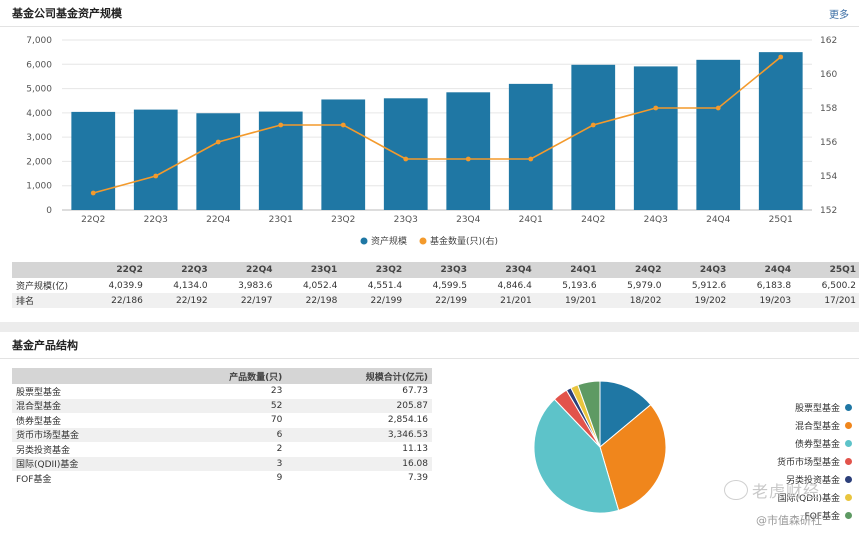 Image resolution: width=859 pixels, height=539 pixels. I want to click on table-cell: 18/202, so click(633, 300).